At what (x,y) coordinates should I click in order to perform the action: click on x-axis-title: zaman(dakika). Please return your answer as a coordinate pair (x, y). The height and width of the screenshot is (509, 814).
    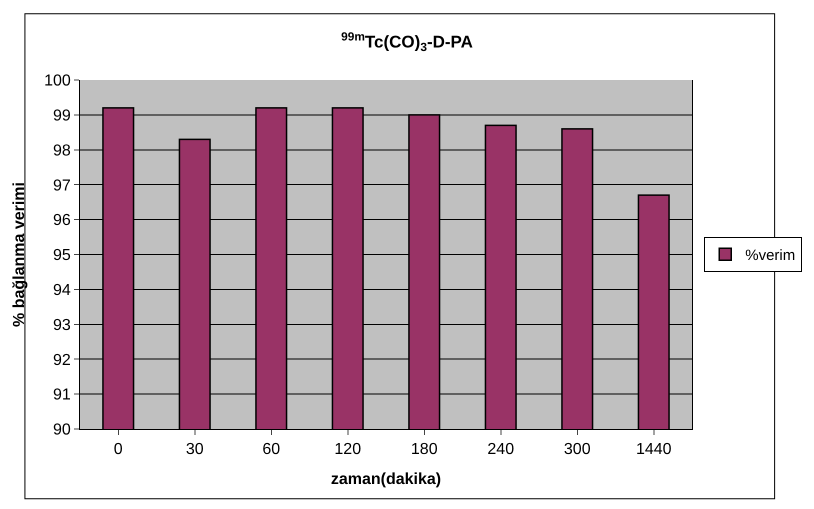
    Looking at the image, I should click on (386, 479).